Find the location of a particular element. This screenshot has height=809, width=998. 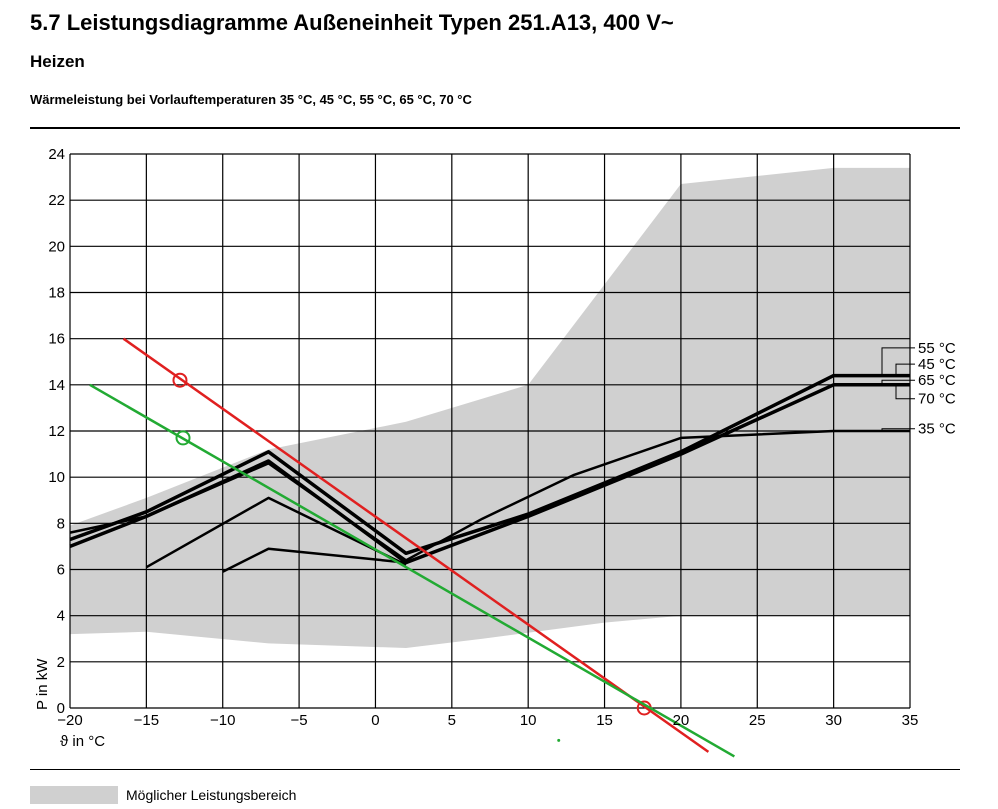

y-tick-label: 6 is located at coordinates (61, 570).